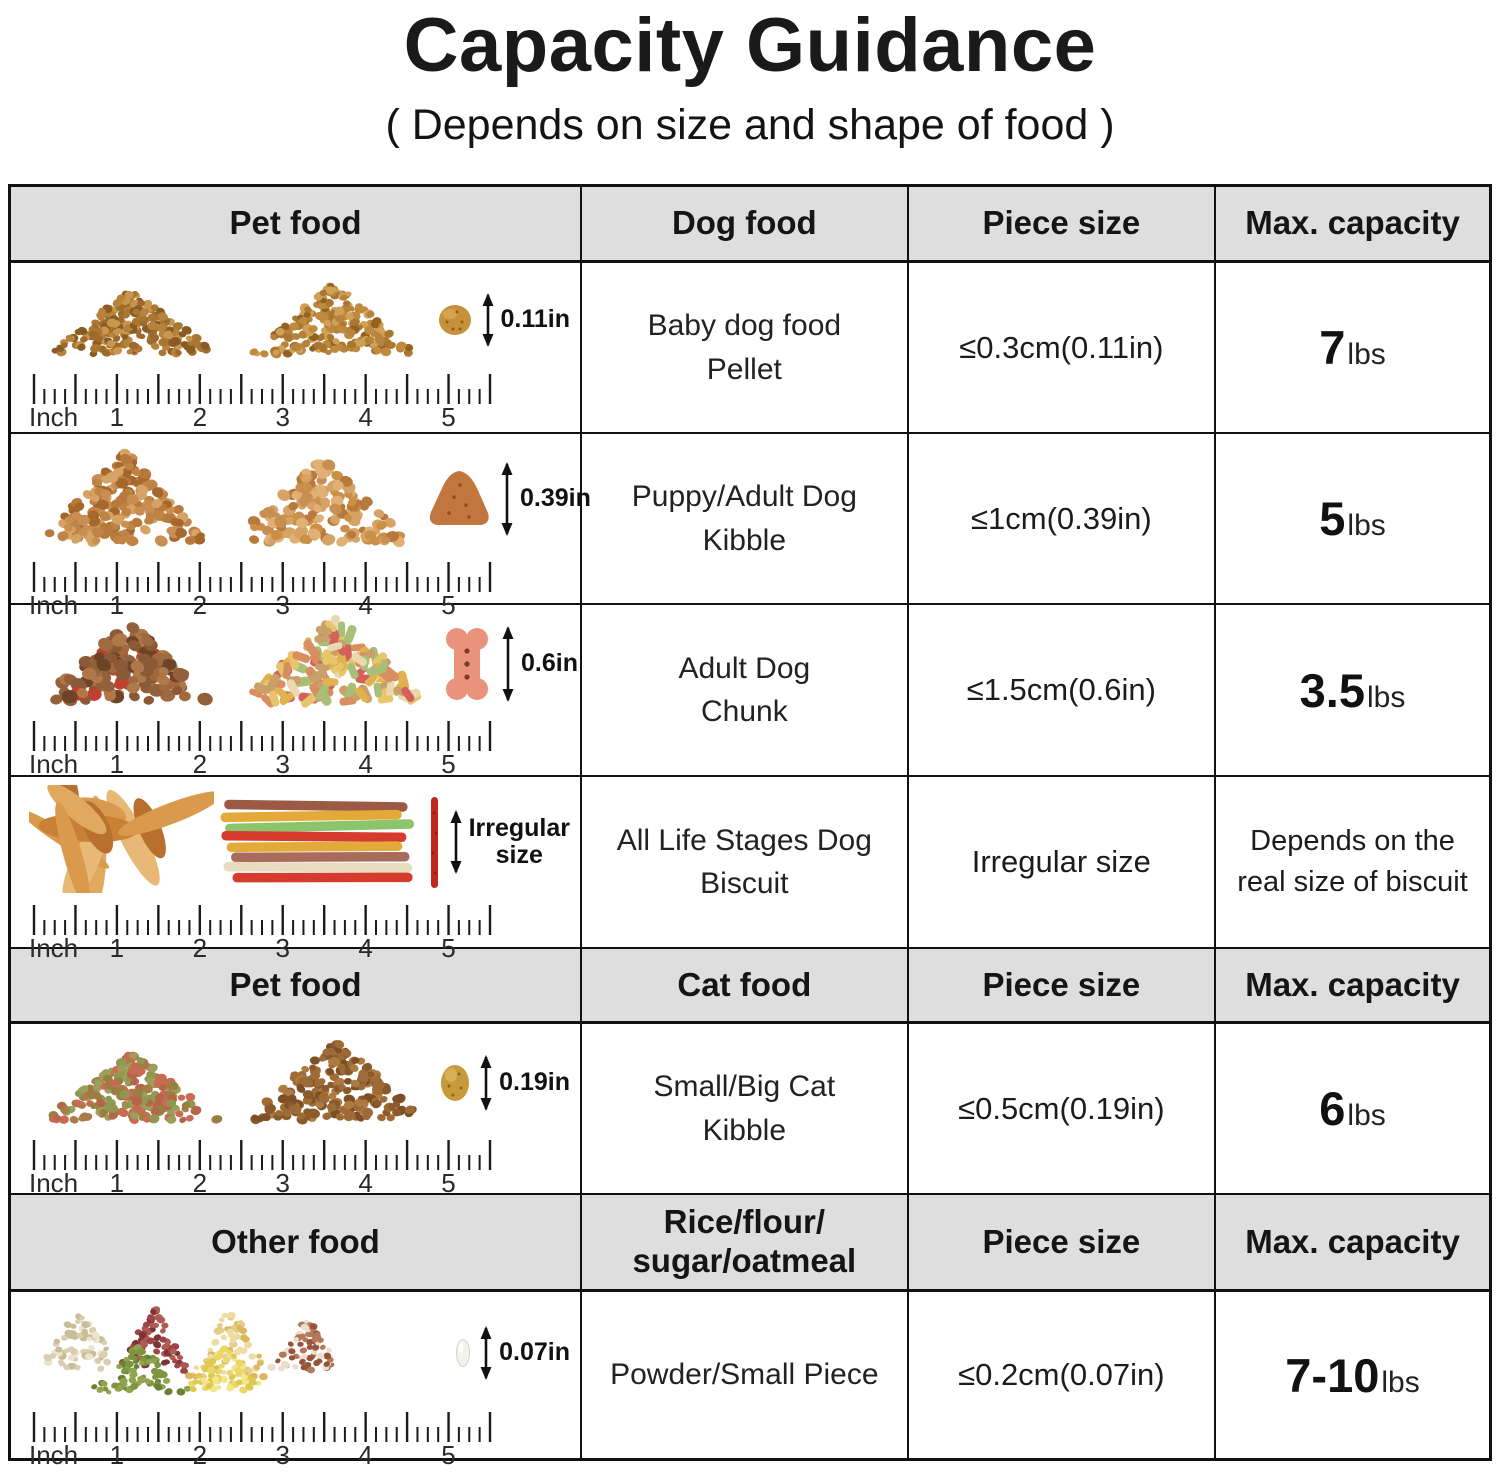 This screenshot has width=1500, height=1475. What do you see at coordinates (744, 347) in the screenshot?
I see `food-name-text: Baby dog food Pellet` at bounding box center [744, 347].